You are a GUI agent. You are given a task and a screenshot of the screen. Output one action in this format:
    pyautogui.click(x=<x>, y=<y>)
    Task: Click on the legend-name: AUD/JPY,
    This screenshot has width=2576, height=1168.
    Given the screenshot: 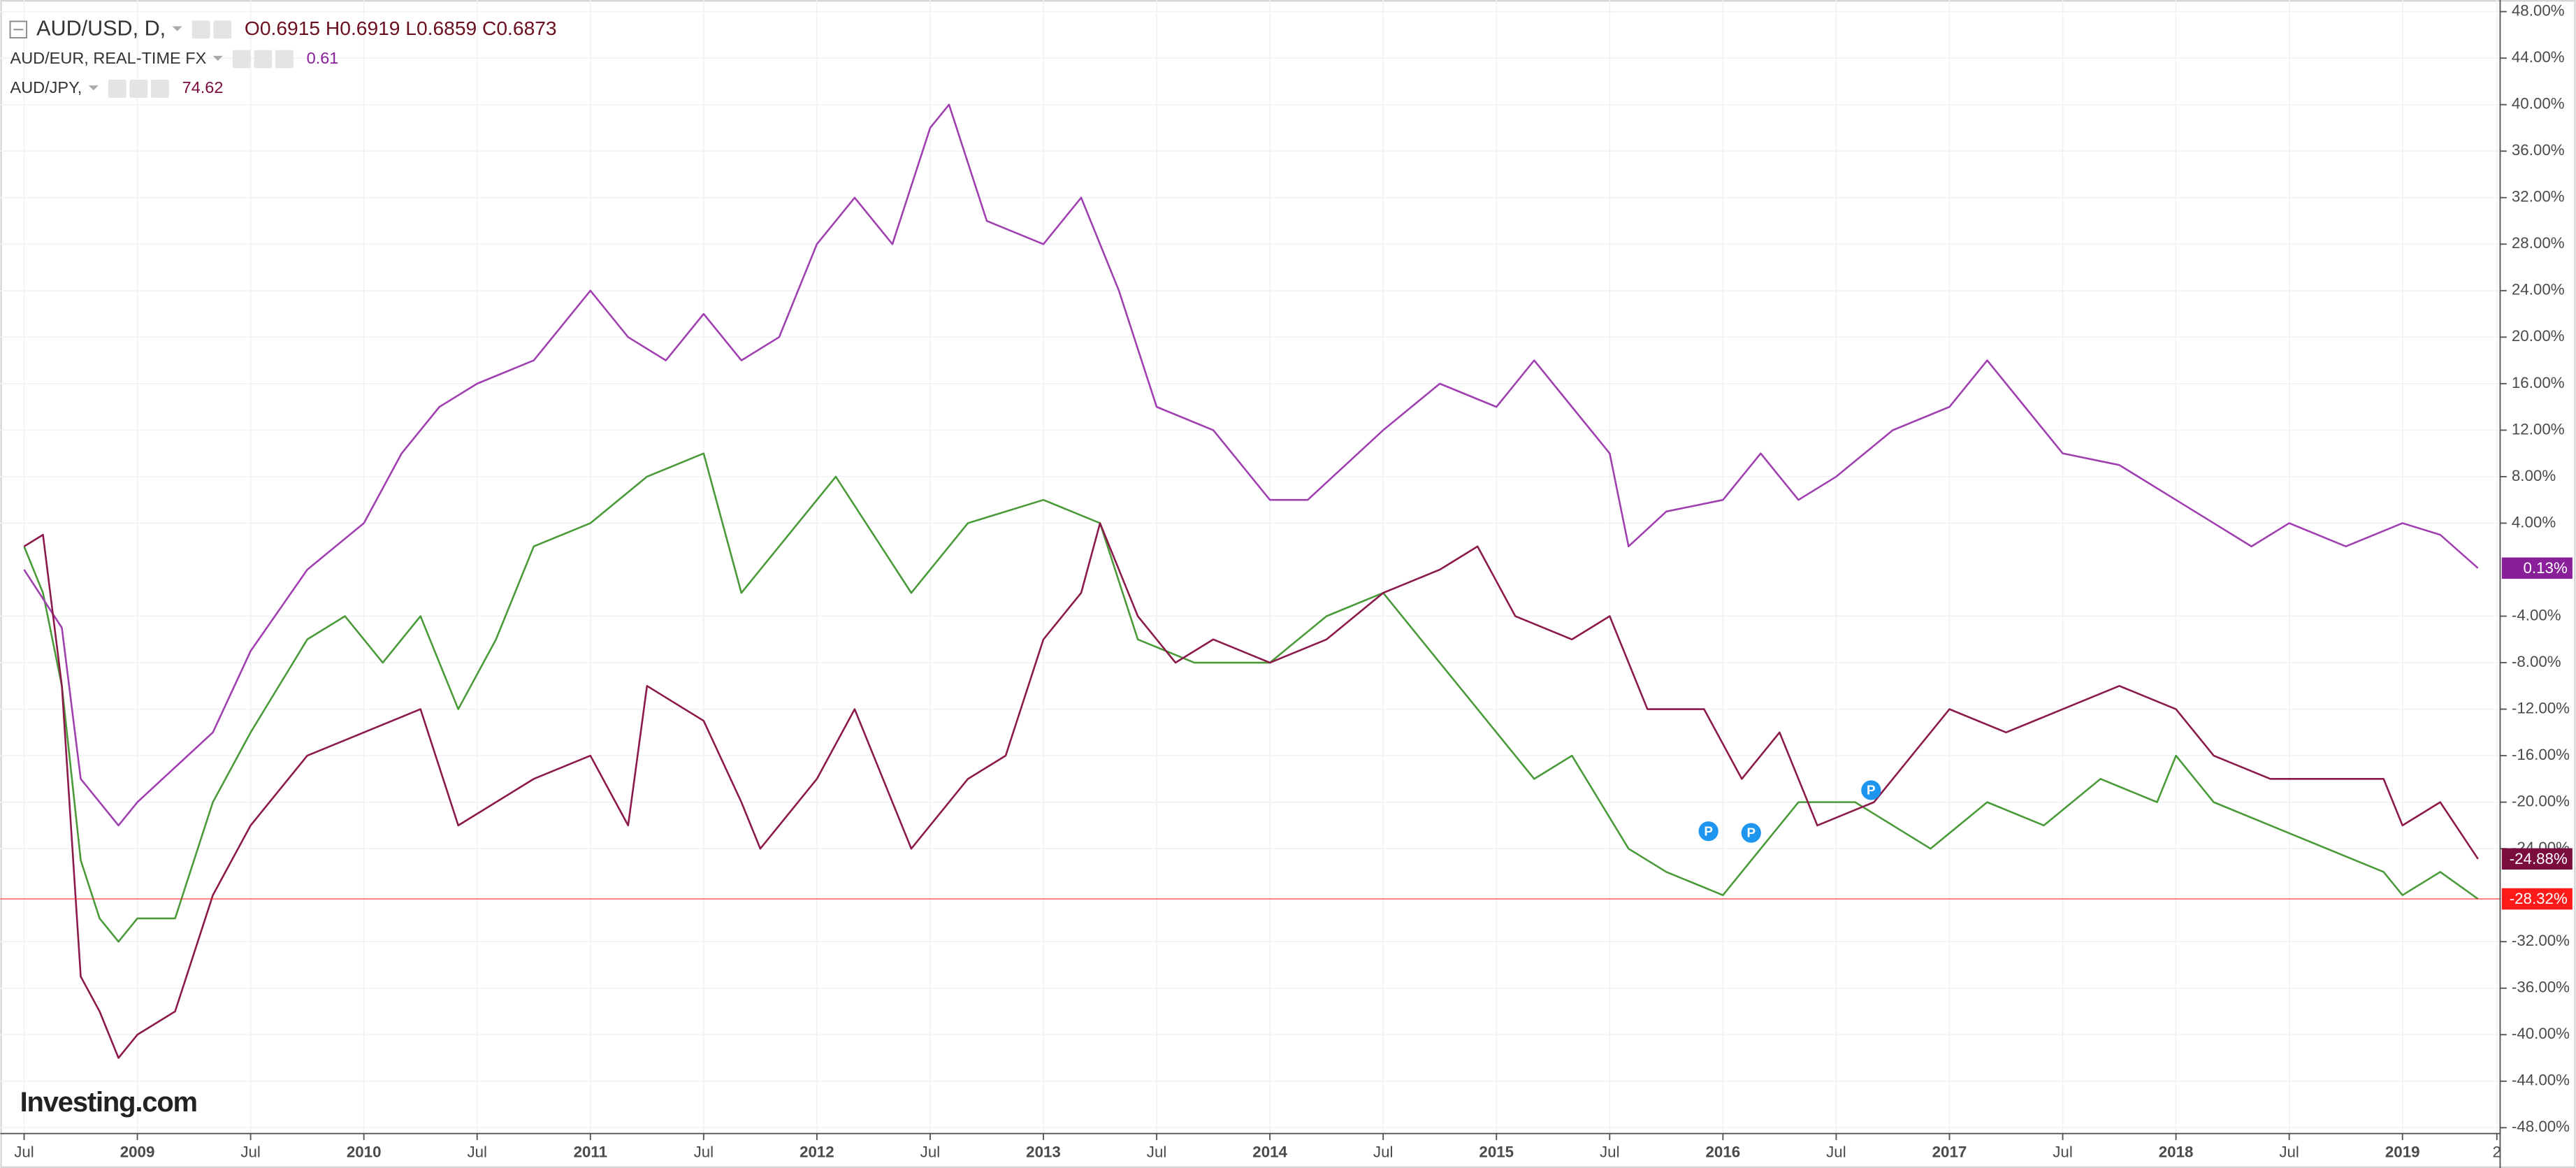 What is the action you would take?
    pyautogui.click(x=46, y=87)
    